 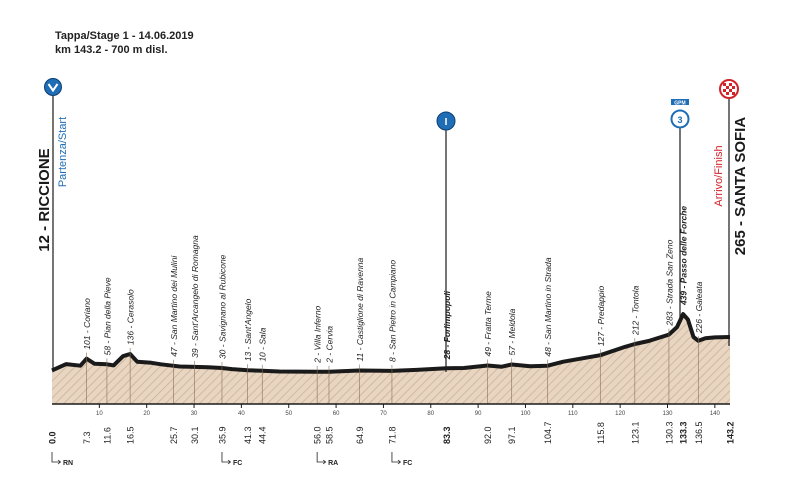 What do you see at coordinates (601, 315) in the screenshot?
I see `waypoint-label: 127 - Predappio` at bounding box center [601, 315].